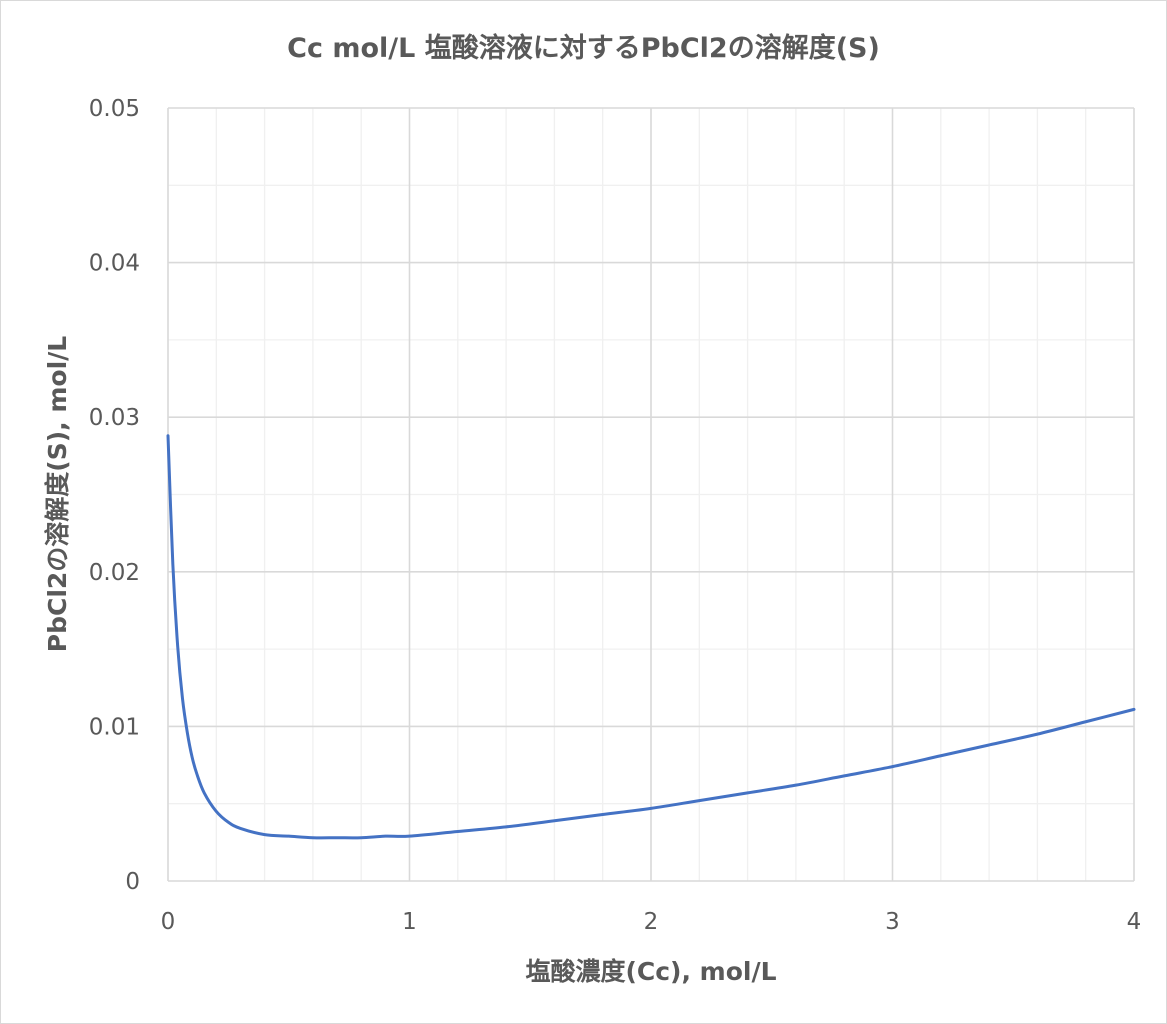 This screenshot has height=1024, width=1167. I want to click on y-tick-label: 0.05, so click(114, 109).